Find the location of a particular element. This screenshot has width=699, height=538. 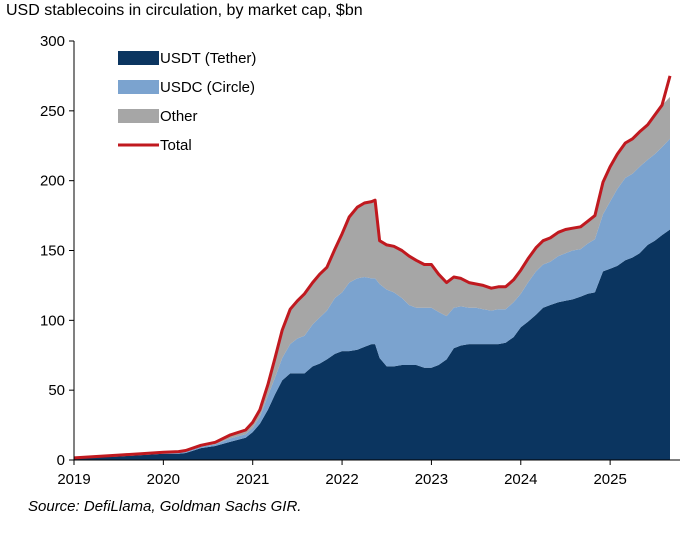

x-tick-label: 2024 is located at coordinates (520, 479).